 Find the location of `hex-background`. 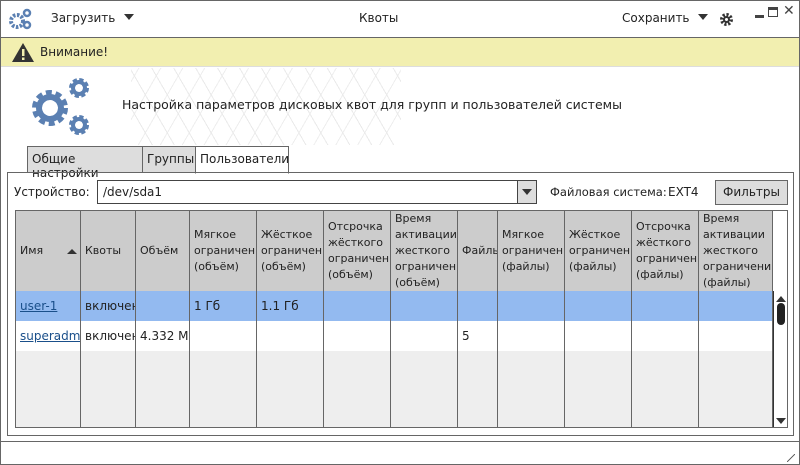

hex-background is located at coordinates (266, 106).